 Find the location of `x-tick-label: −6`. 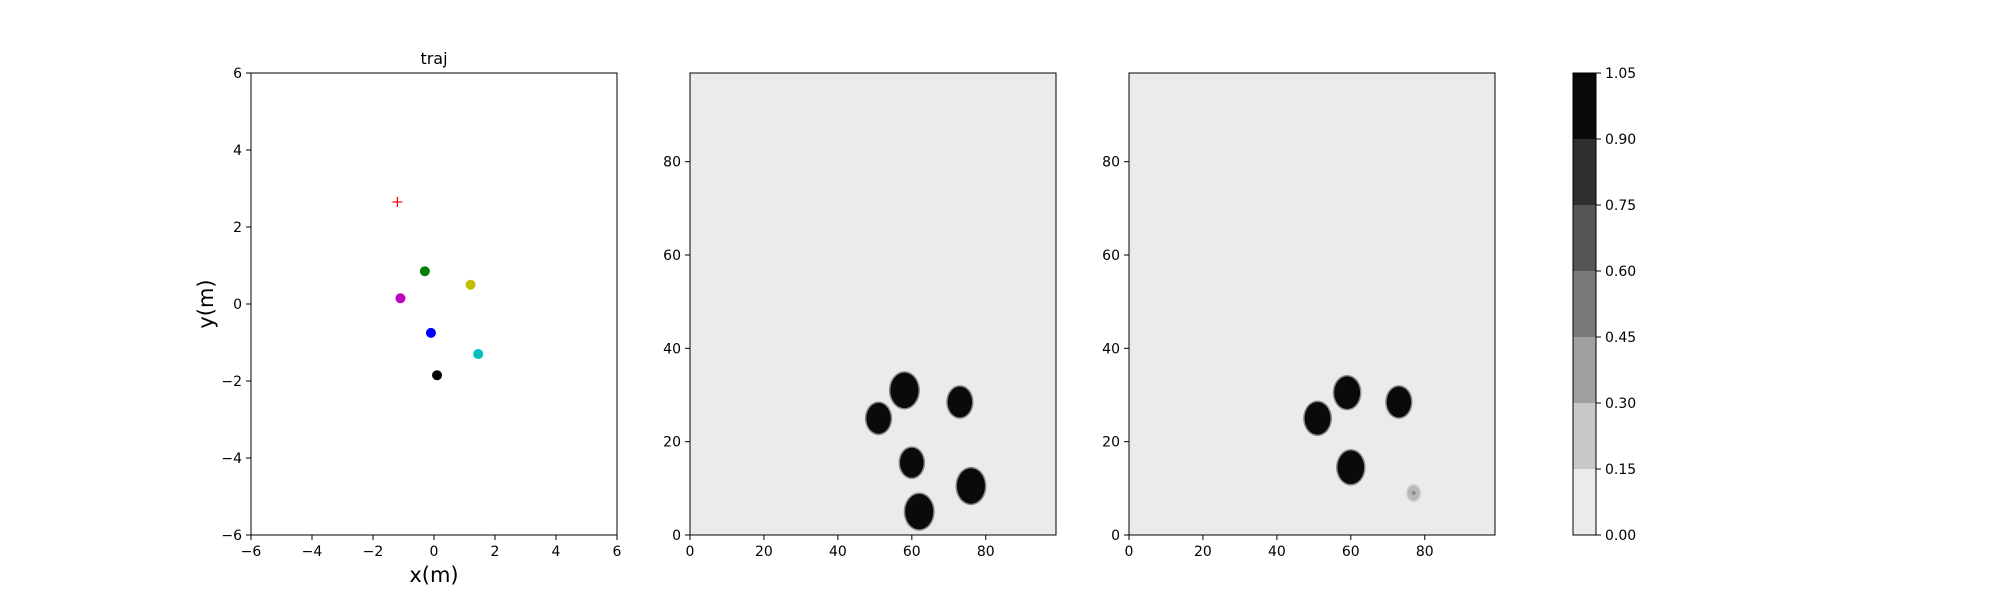

x-tick-label: −6 is located at coordinates (251, 552).